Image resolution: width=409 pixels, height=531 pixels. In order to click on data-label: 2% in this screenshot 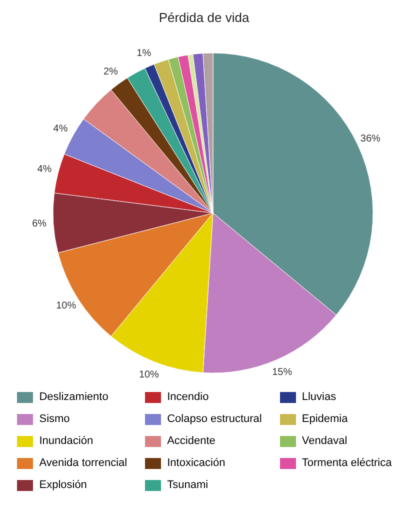, I will do `click(111, 72)`.